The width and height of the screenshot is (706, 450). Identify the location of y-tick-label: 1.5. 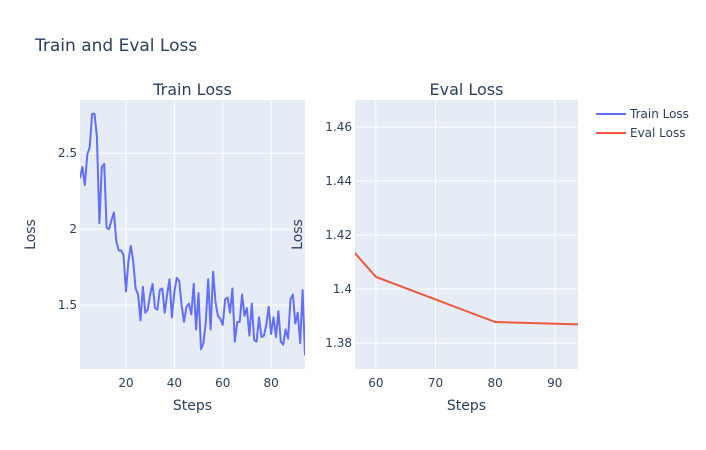
(67, 305).